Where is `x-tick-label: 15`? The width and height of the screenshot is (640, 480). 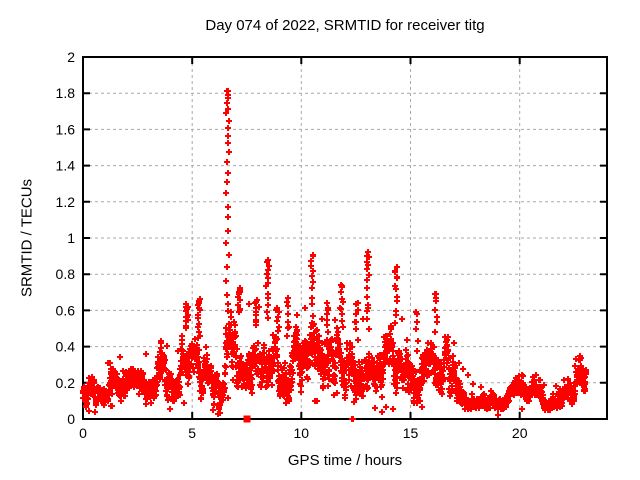
x-tick-label: 15 is located at coordinates (411, 433).